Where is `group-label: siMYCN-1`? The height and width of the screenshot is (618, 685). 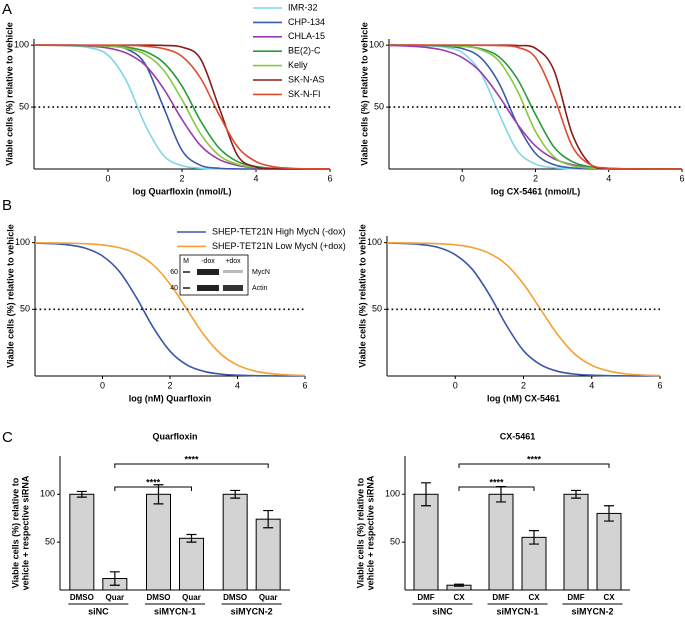
group-label: siMYCN-1 is located at coordinates (175, 611).